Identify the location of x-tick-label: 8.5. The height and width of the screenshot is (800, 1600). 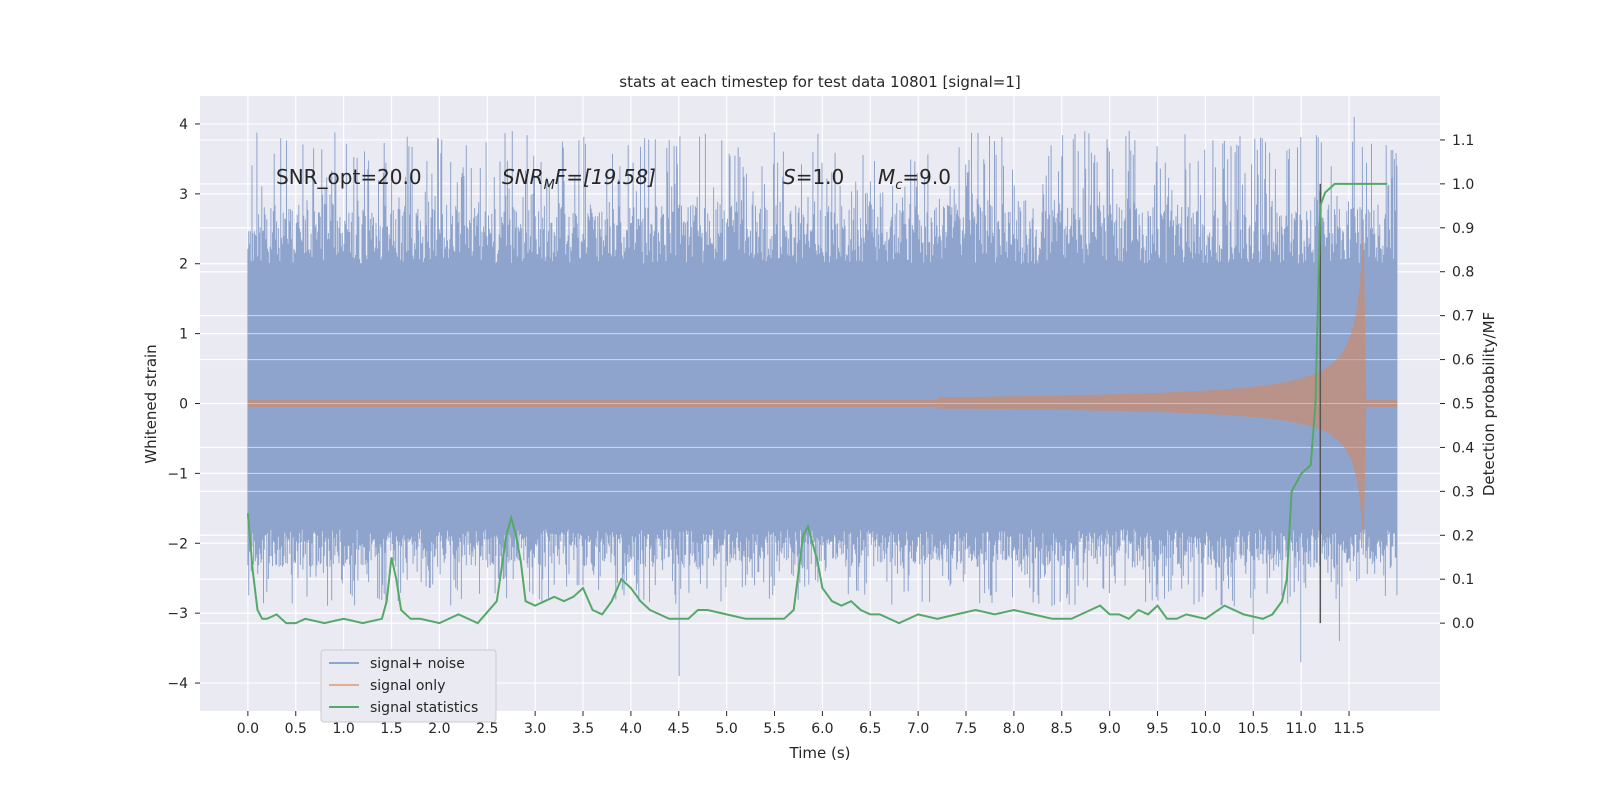
(1062, 729).